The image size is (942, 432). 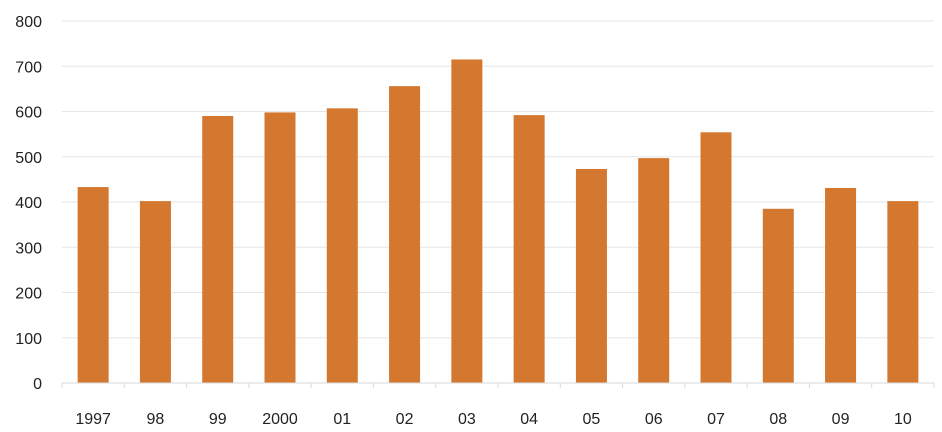 What do you see at coordinates (93, 285) in the screenshot?
I see `bar-1997` at bounding box center [93, 285].